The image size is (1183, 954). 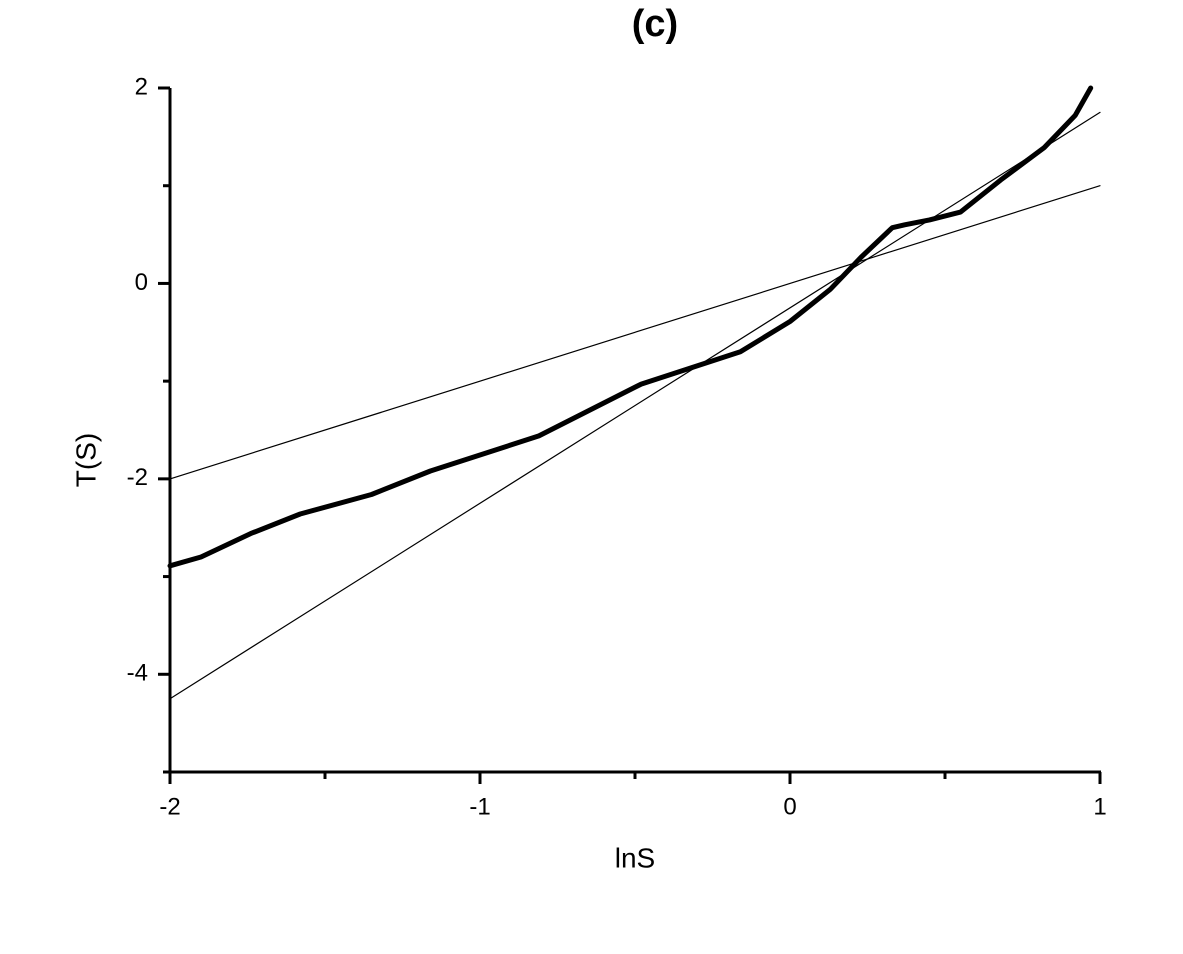 What do you see at coordinates (789, 806) in the screenshot?
I see `x-tick-label: 0` at bounding box center [789, 806].